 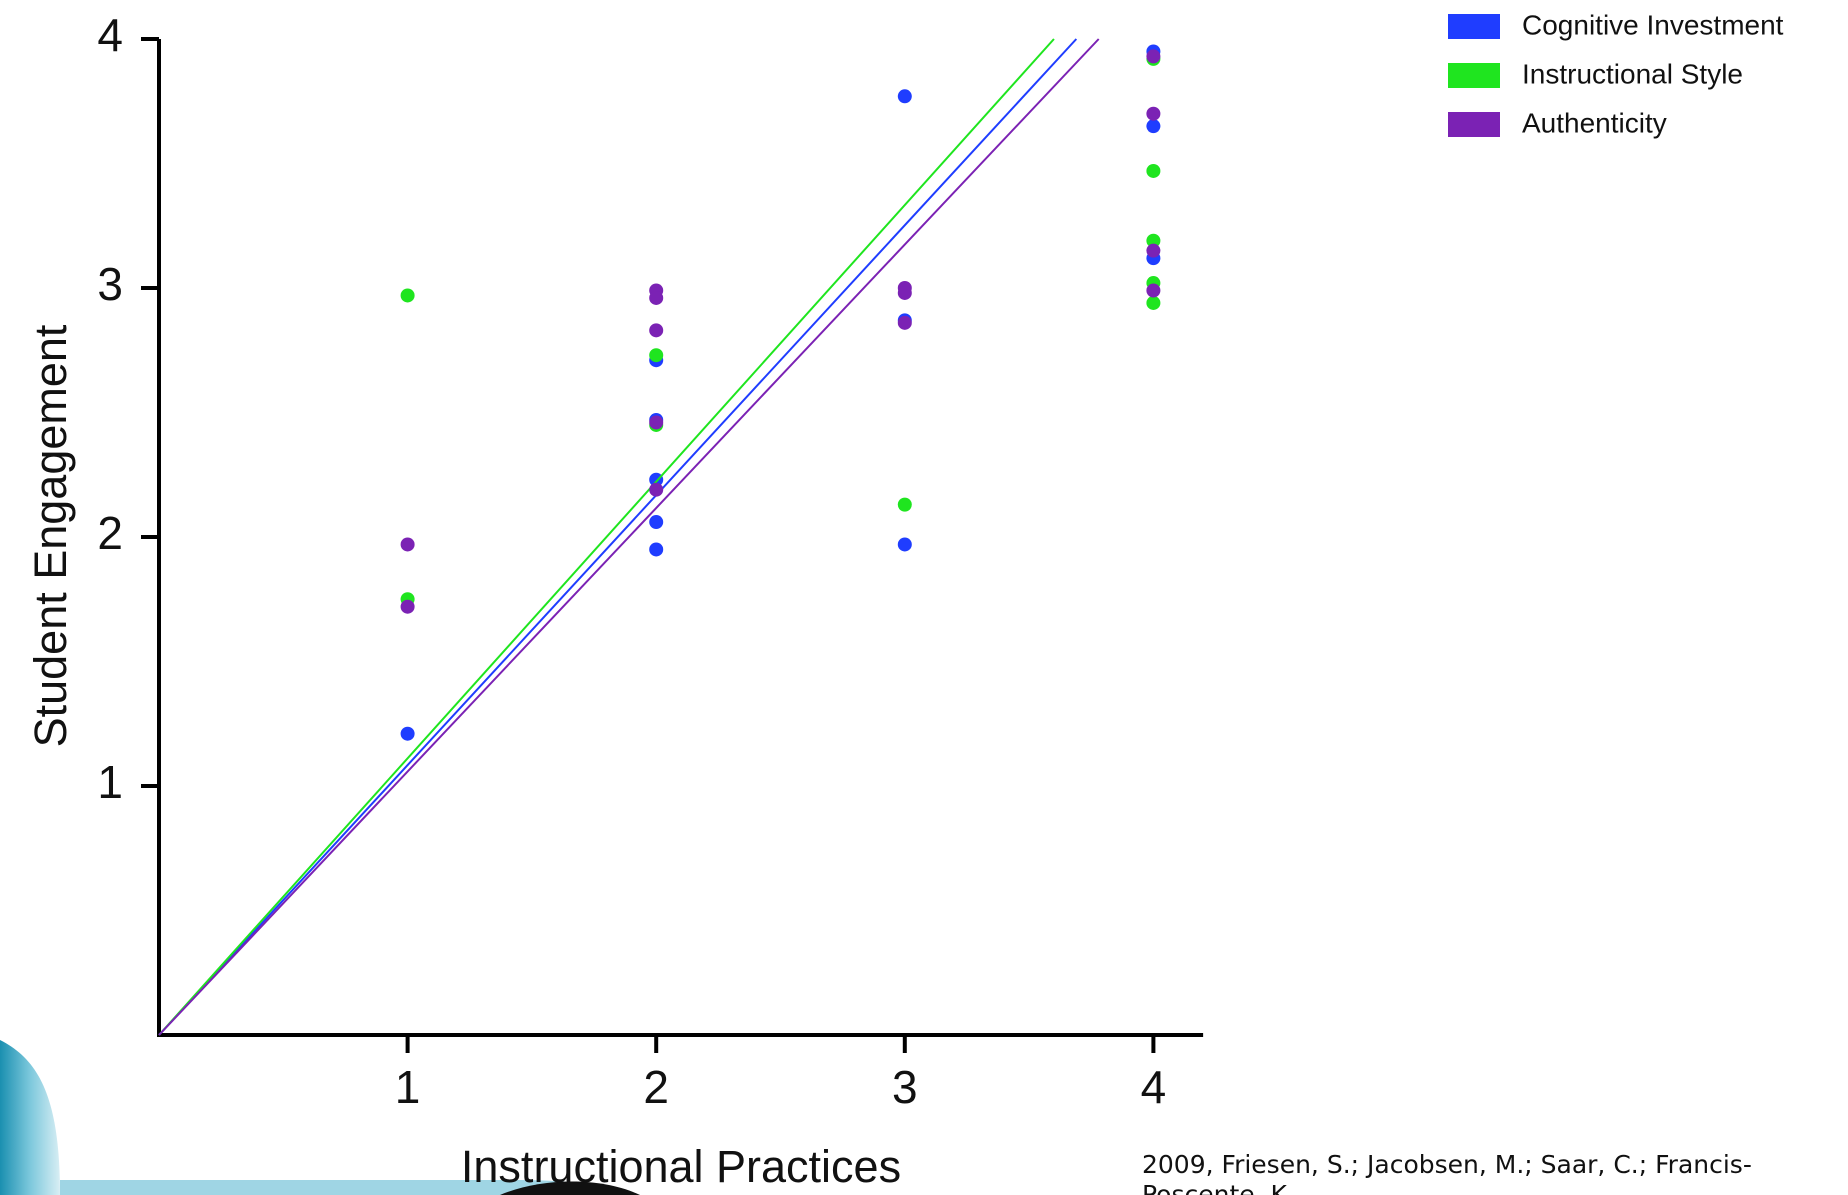 I want to click on decor-swoosh, so click(x=30, y=1117).